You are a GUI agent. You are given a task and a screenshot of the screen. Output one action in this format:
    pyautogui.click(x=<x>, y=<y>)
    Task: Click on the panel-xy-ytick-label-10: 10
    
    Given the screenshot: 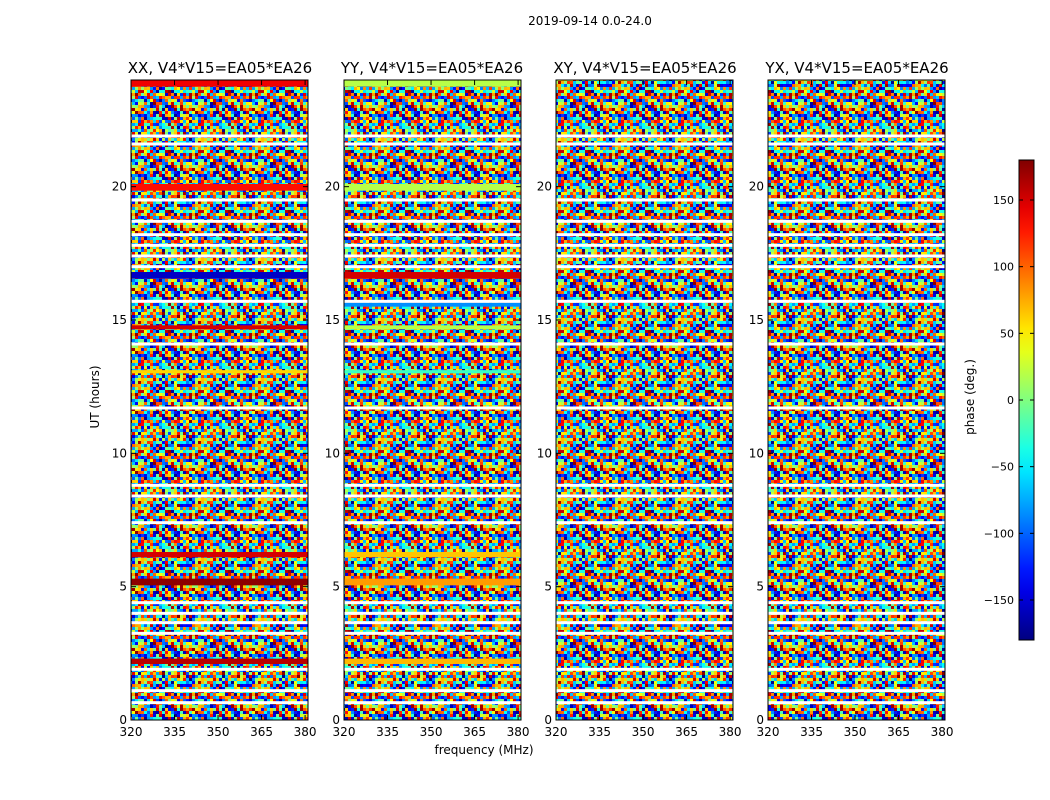 What is the action you would take?
    pyautogui.click(x=544, y=453)
    